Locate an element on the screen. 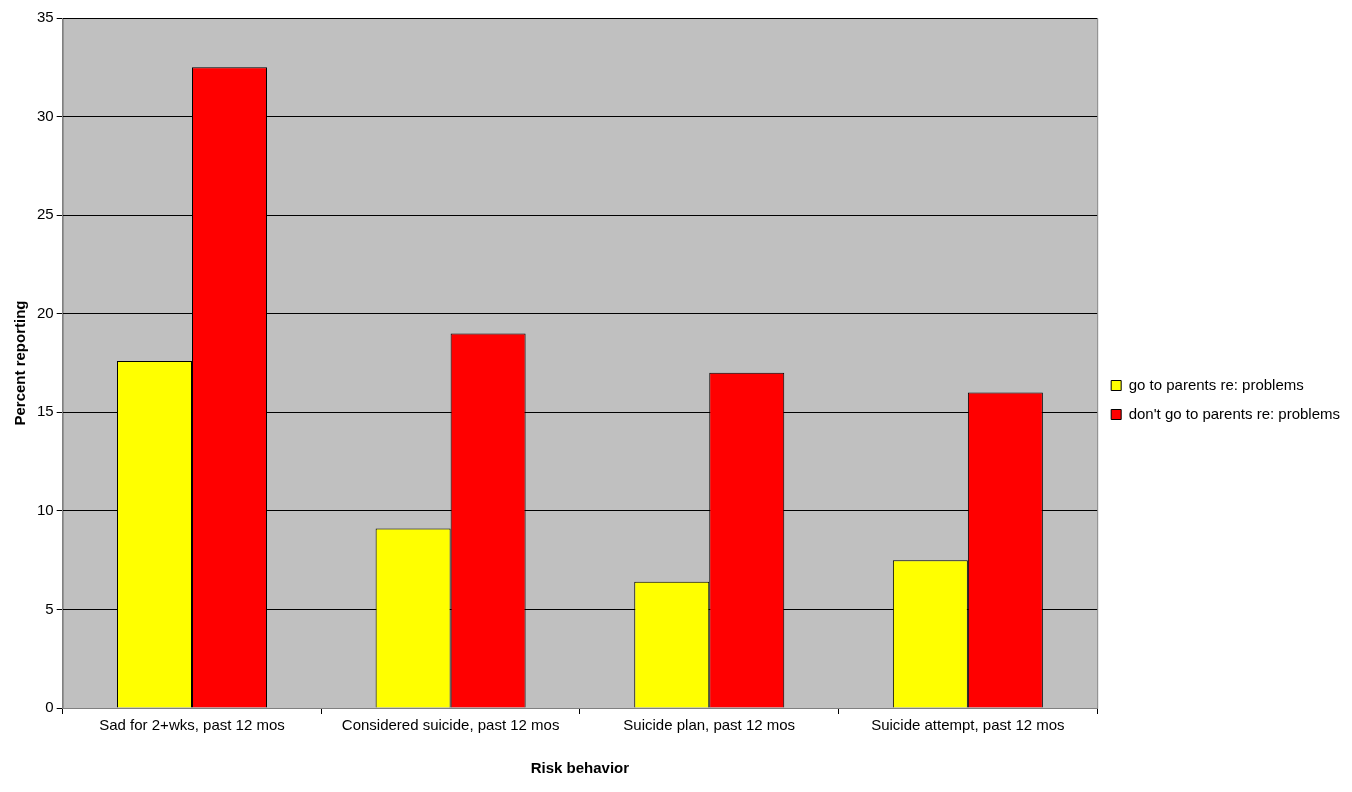  y-tick-label: 15 is located at coordinates (45, 411).